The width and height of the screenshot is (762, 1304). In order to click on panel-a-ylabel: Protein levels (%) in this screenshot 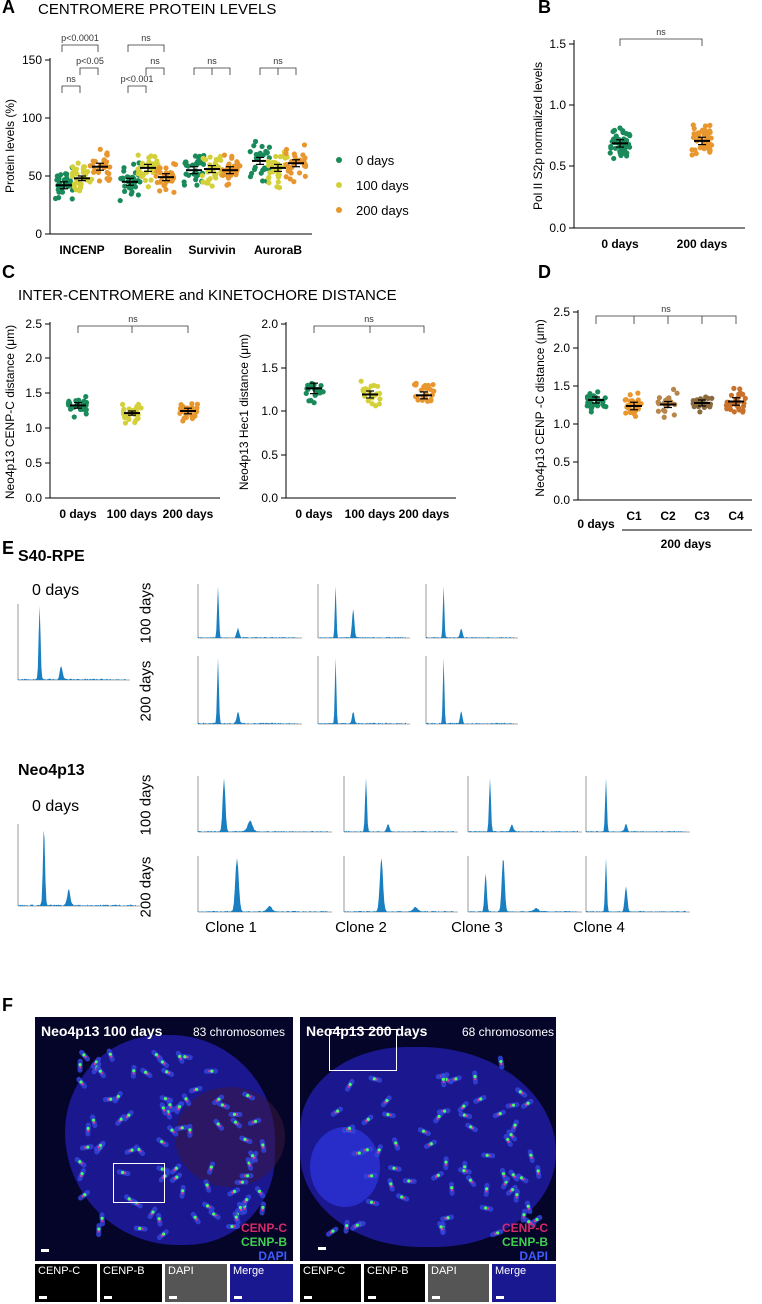, I will do `click(10, 146)`.